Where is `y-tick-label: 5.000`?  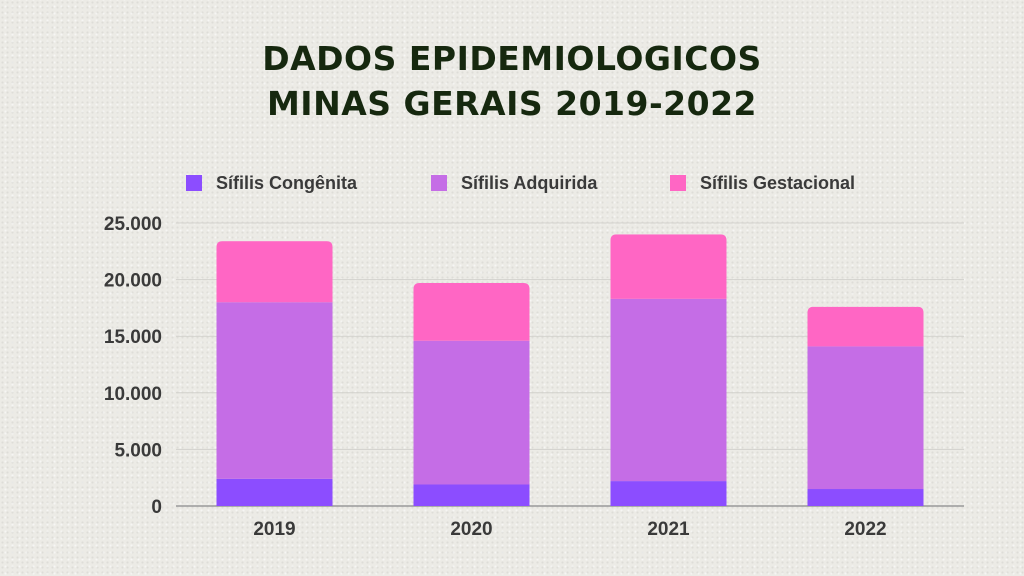
y-tick-label: 5.000 is located at coordinates (138, 450).